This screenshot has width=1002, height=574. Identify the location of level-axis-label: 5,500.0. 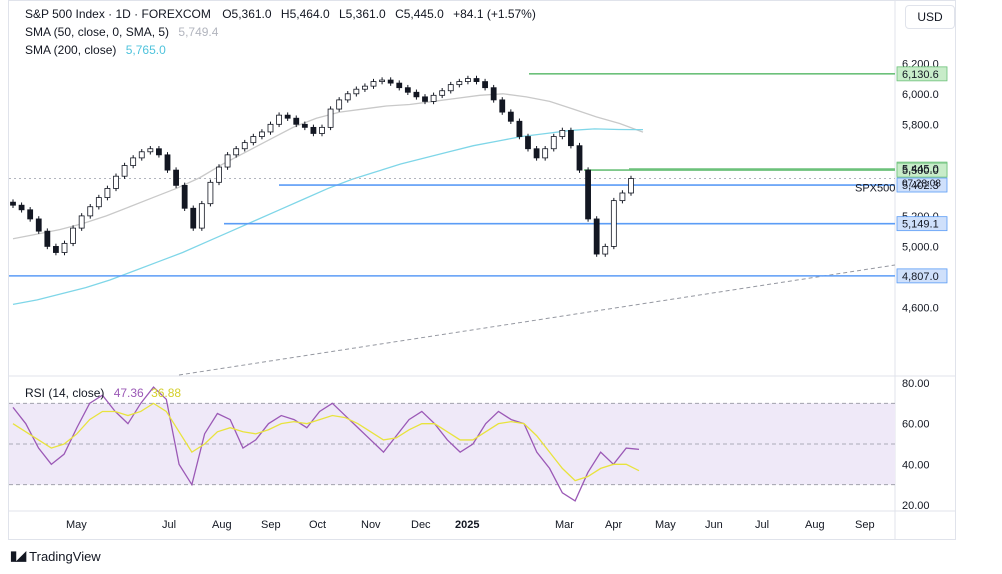
(920, 171).